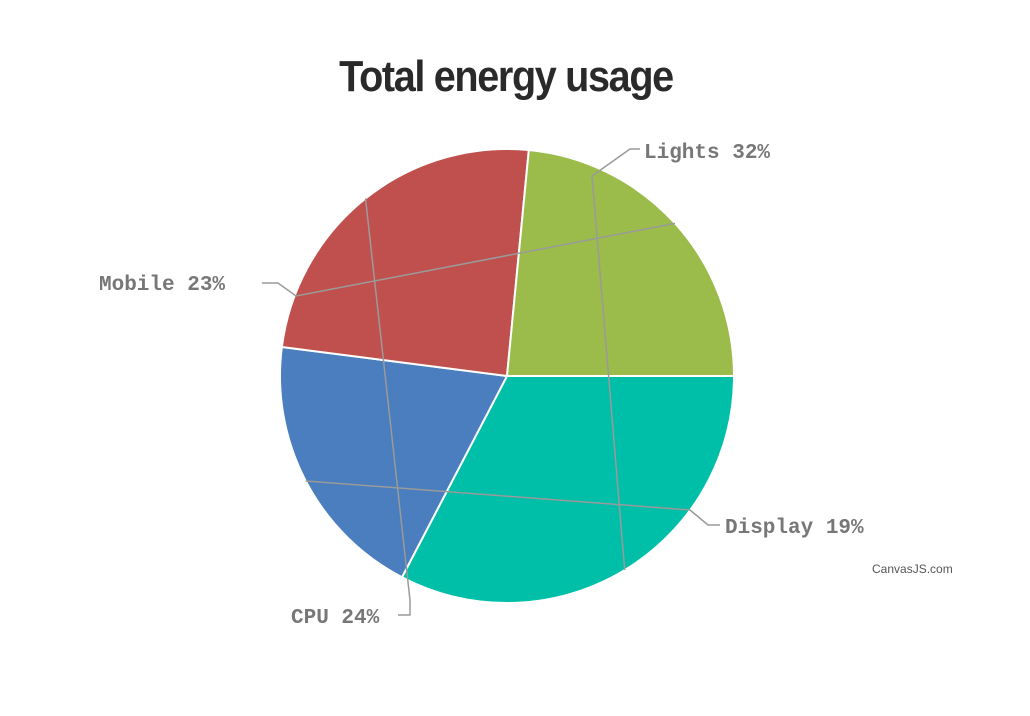  I want to click on pie-slice-mobile, so click(620, 262).